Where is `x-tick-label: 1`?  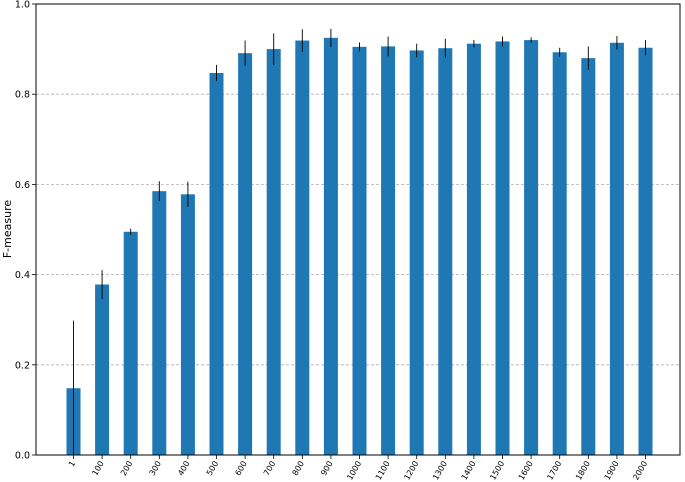 x-tick-label: 1 is located at coordinates (72, 464).